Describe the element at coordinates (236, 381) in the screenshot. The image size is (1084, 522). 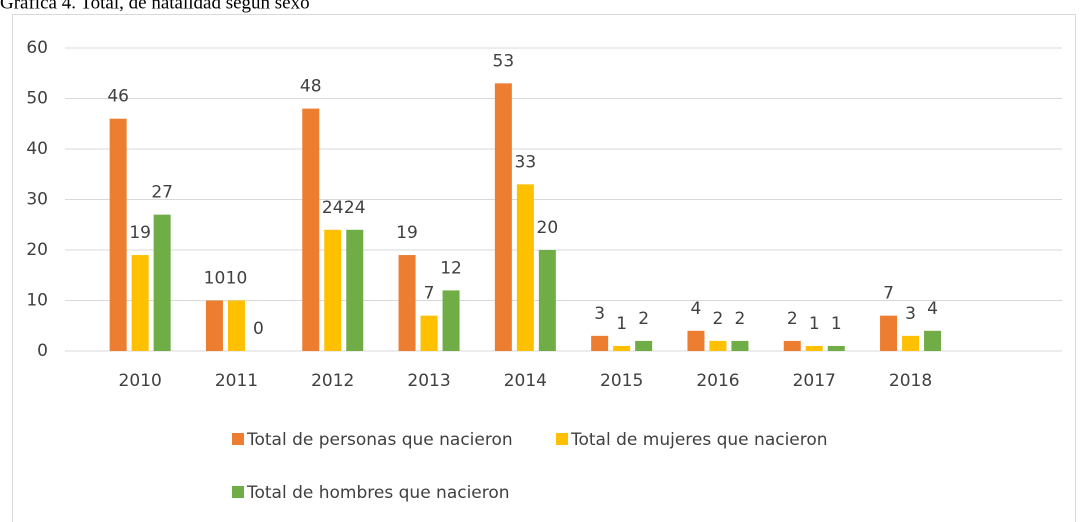
I see `x-tick-label: 2011` at that location.